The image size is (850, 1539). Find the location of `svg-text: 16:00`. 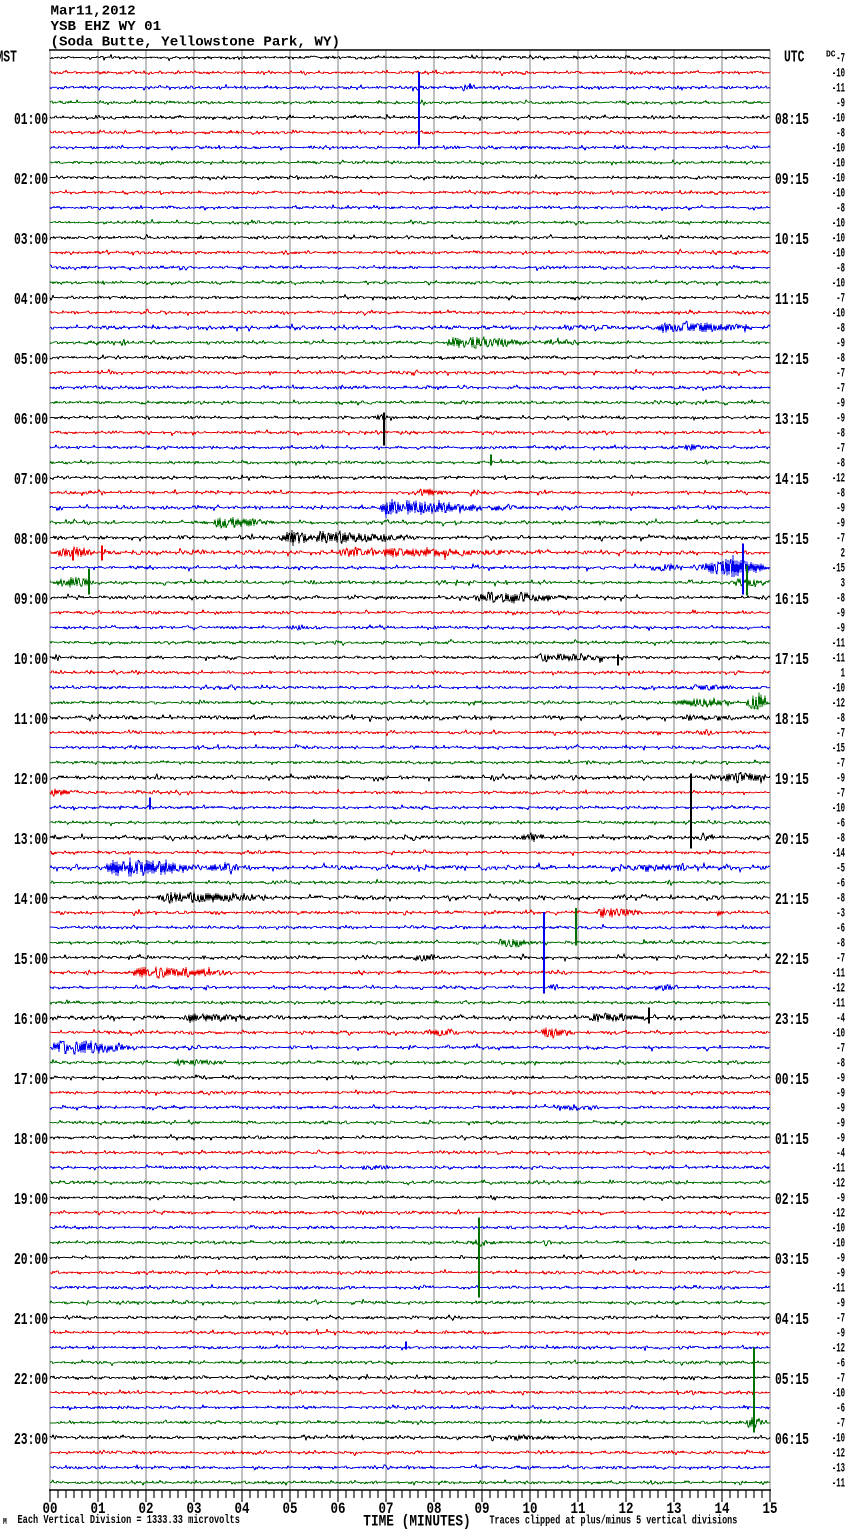

svg-text: 16:00 is located at coordinates (31, 1020).